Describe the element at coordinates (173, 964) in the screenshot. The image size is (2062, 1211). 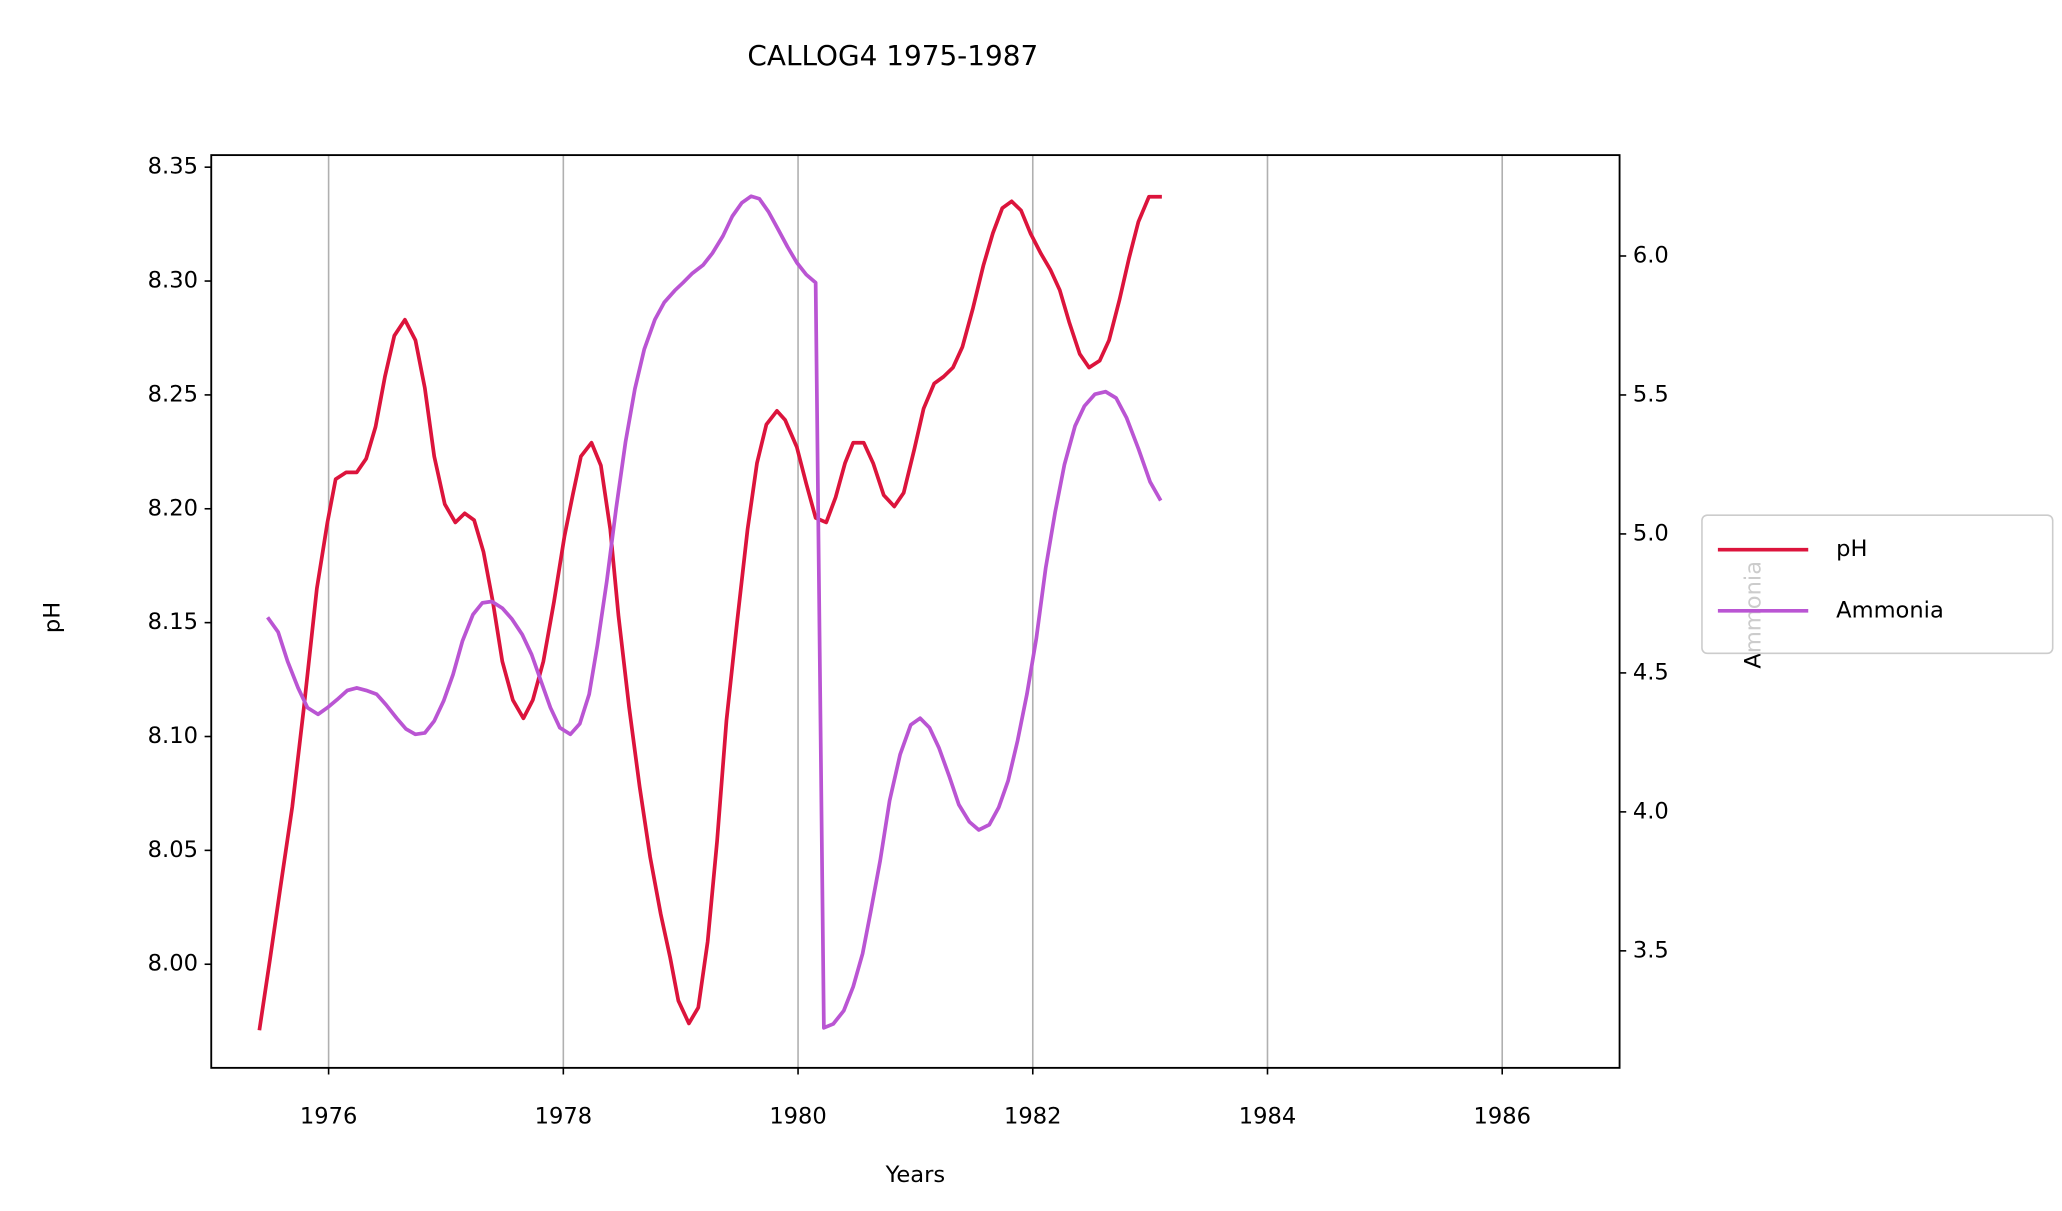
I see `y-tick-label: 8.00` at that location.